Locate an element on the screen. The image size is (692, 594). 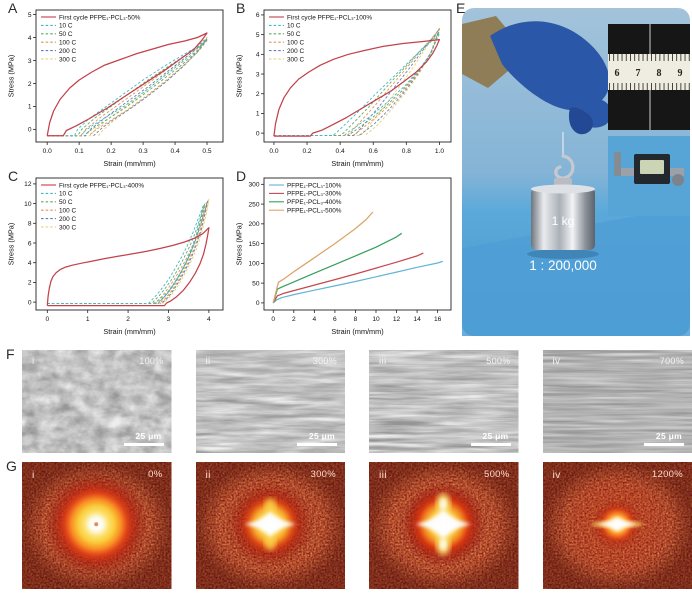
y-tick-label: 300 is located at coordinates (253, 185).